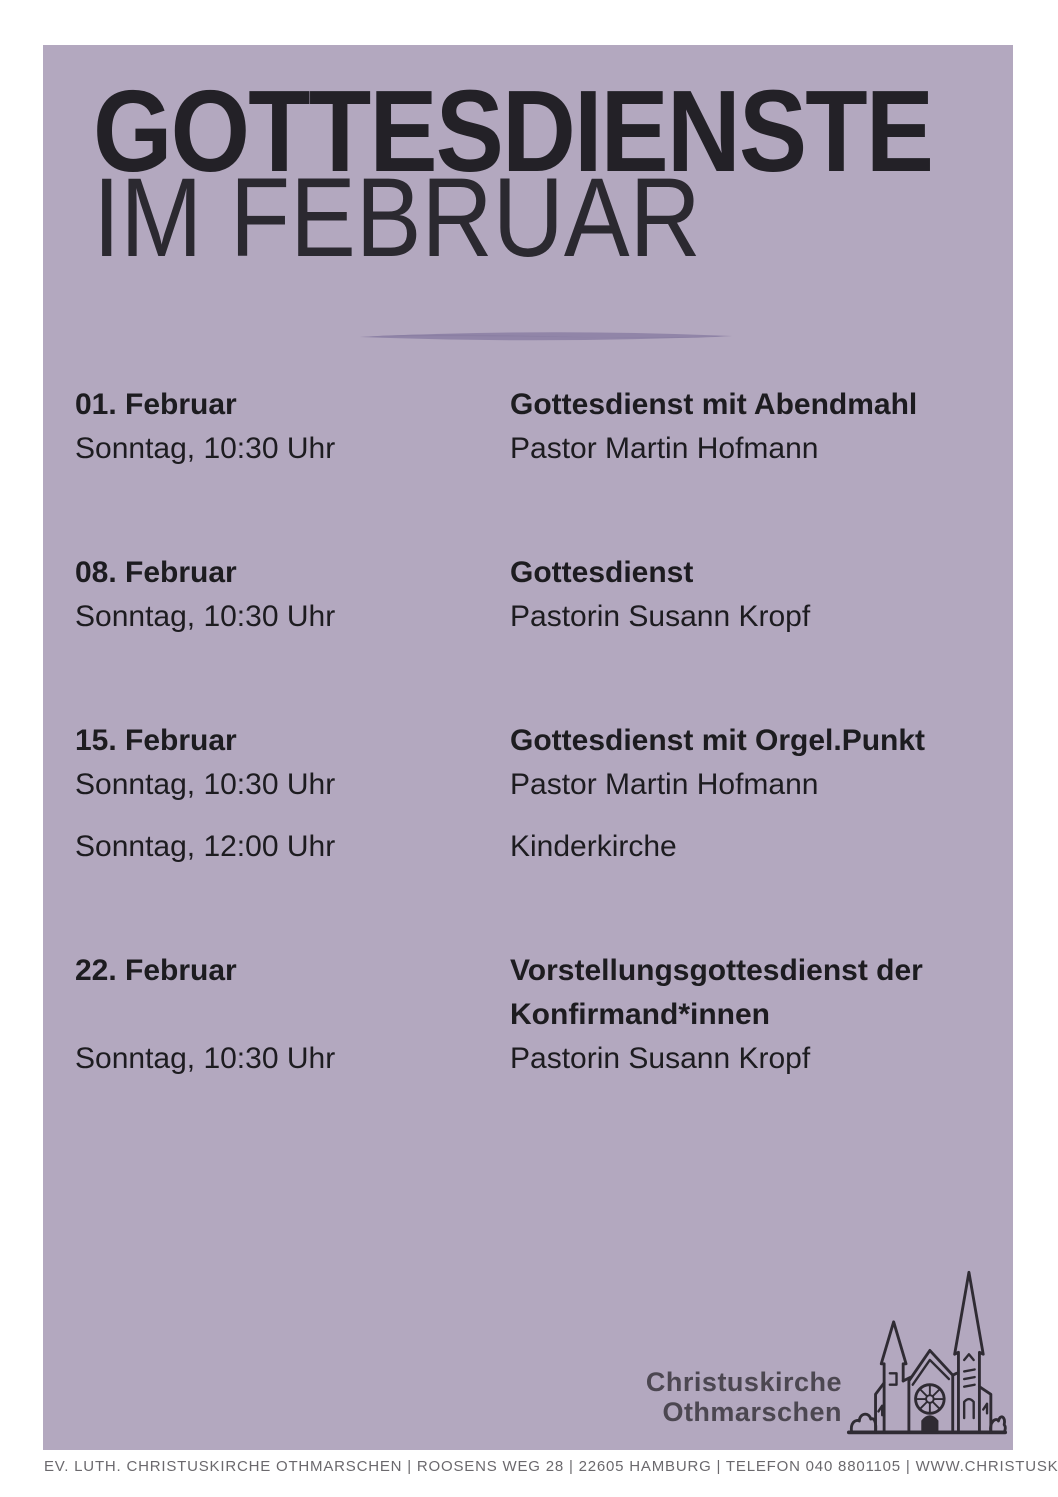 This screenshot has height=1497, width=1058. I want to click on swoosh-divider, so click(546, 336).